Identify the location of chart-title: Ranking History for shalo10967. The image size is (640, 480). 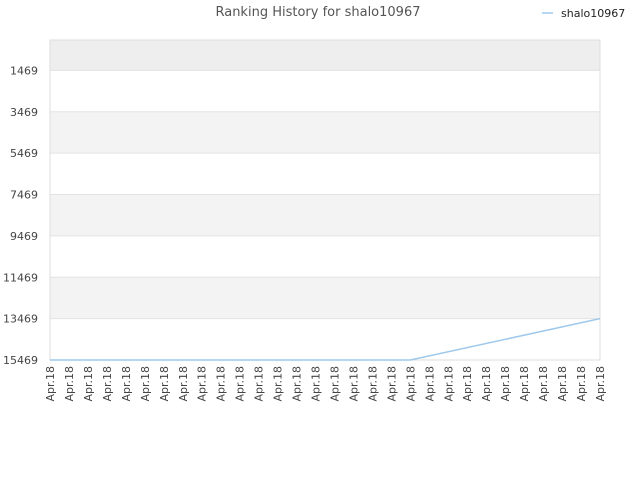
(317, 12).